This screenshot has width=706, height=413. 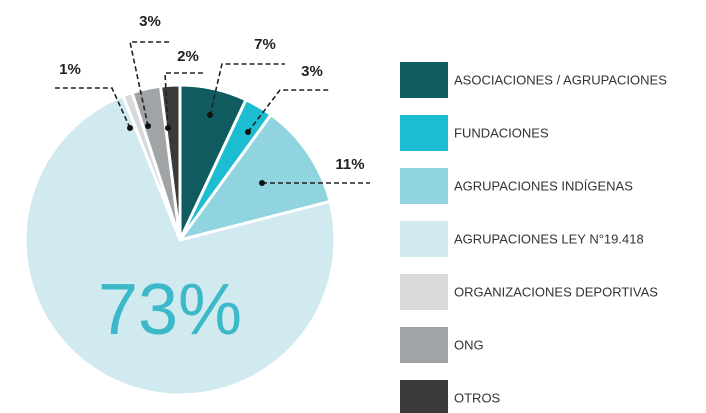 I want to click on legend-label: ONG, so click(x=469, y=344).